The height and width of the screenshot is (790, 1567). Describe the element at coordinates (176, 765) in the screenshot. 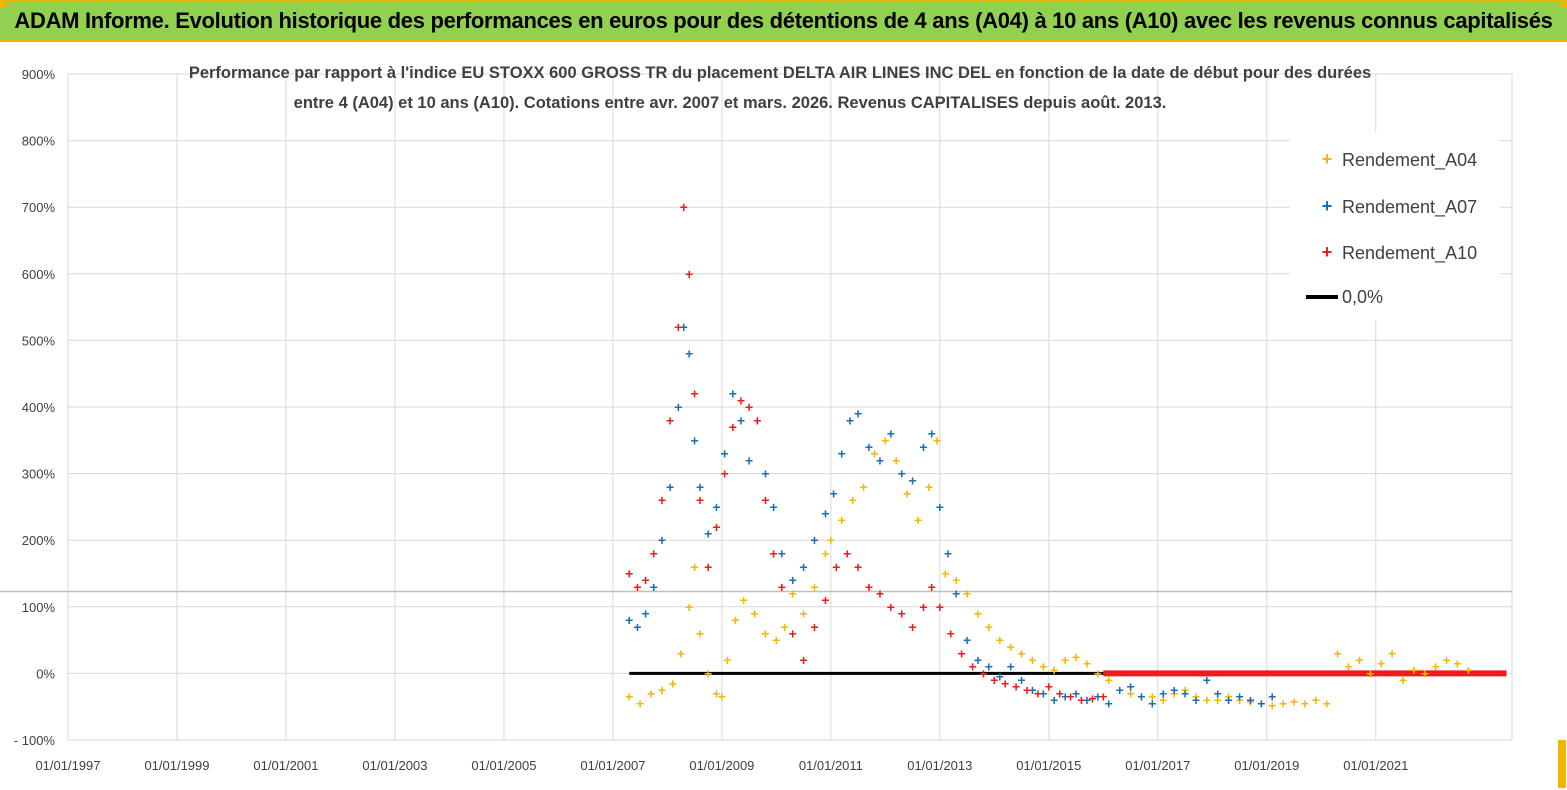

I see `x-tick-label: 01/01/1999` at that location.